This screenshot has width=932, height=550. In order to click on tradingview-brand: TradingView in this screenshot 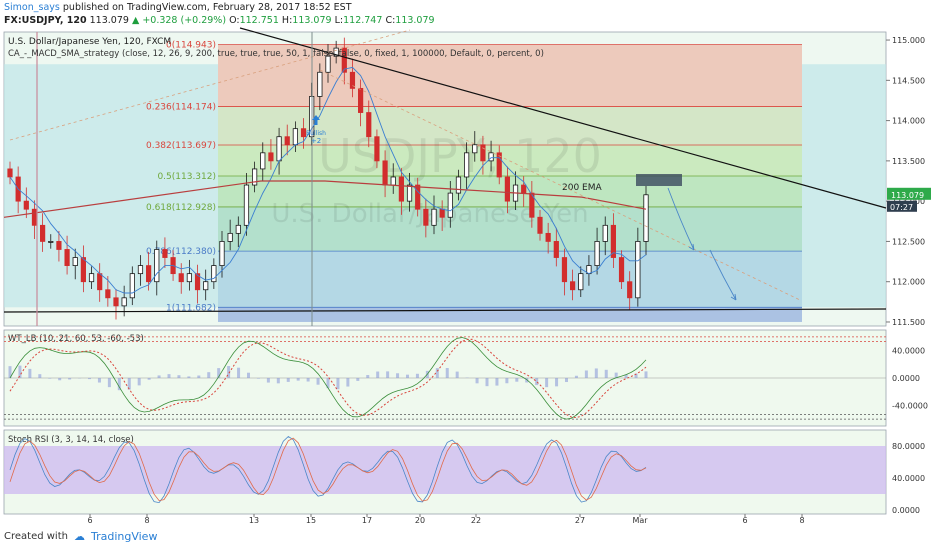, I will do `click(124, 536)`.